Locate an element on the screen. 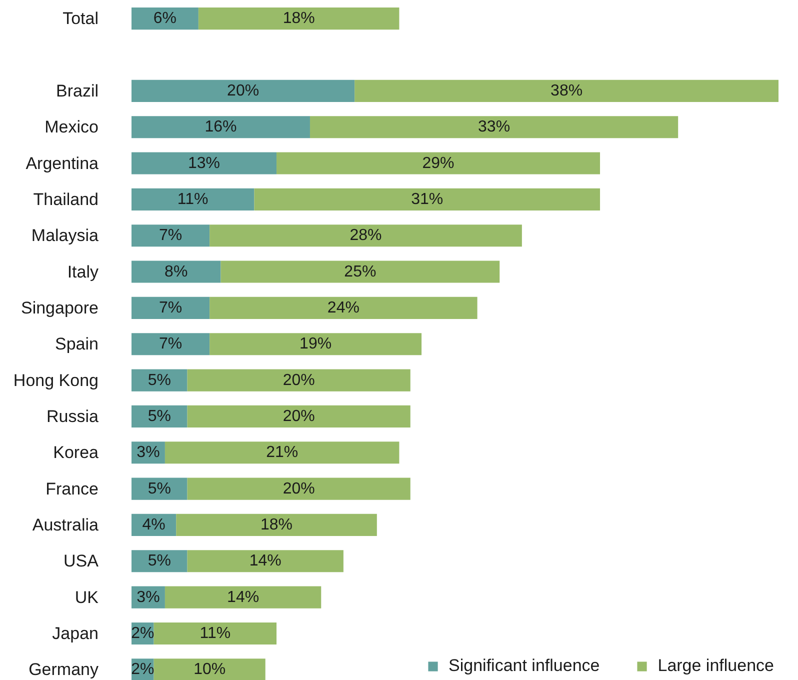 Image resolution: width=798 pixels, height=680 pixels. data-label: 38% is located at coordinates (566, 91).